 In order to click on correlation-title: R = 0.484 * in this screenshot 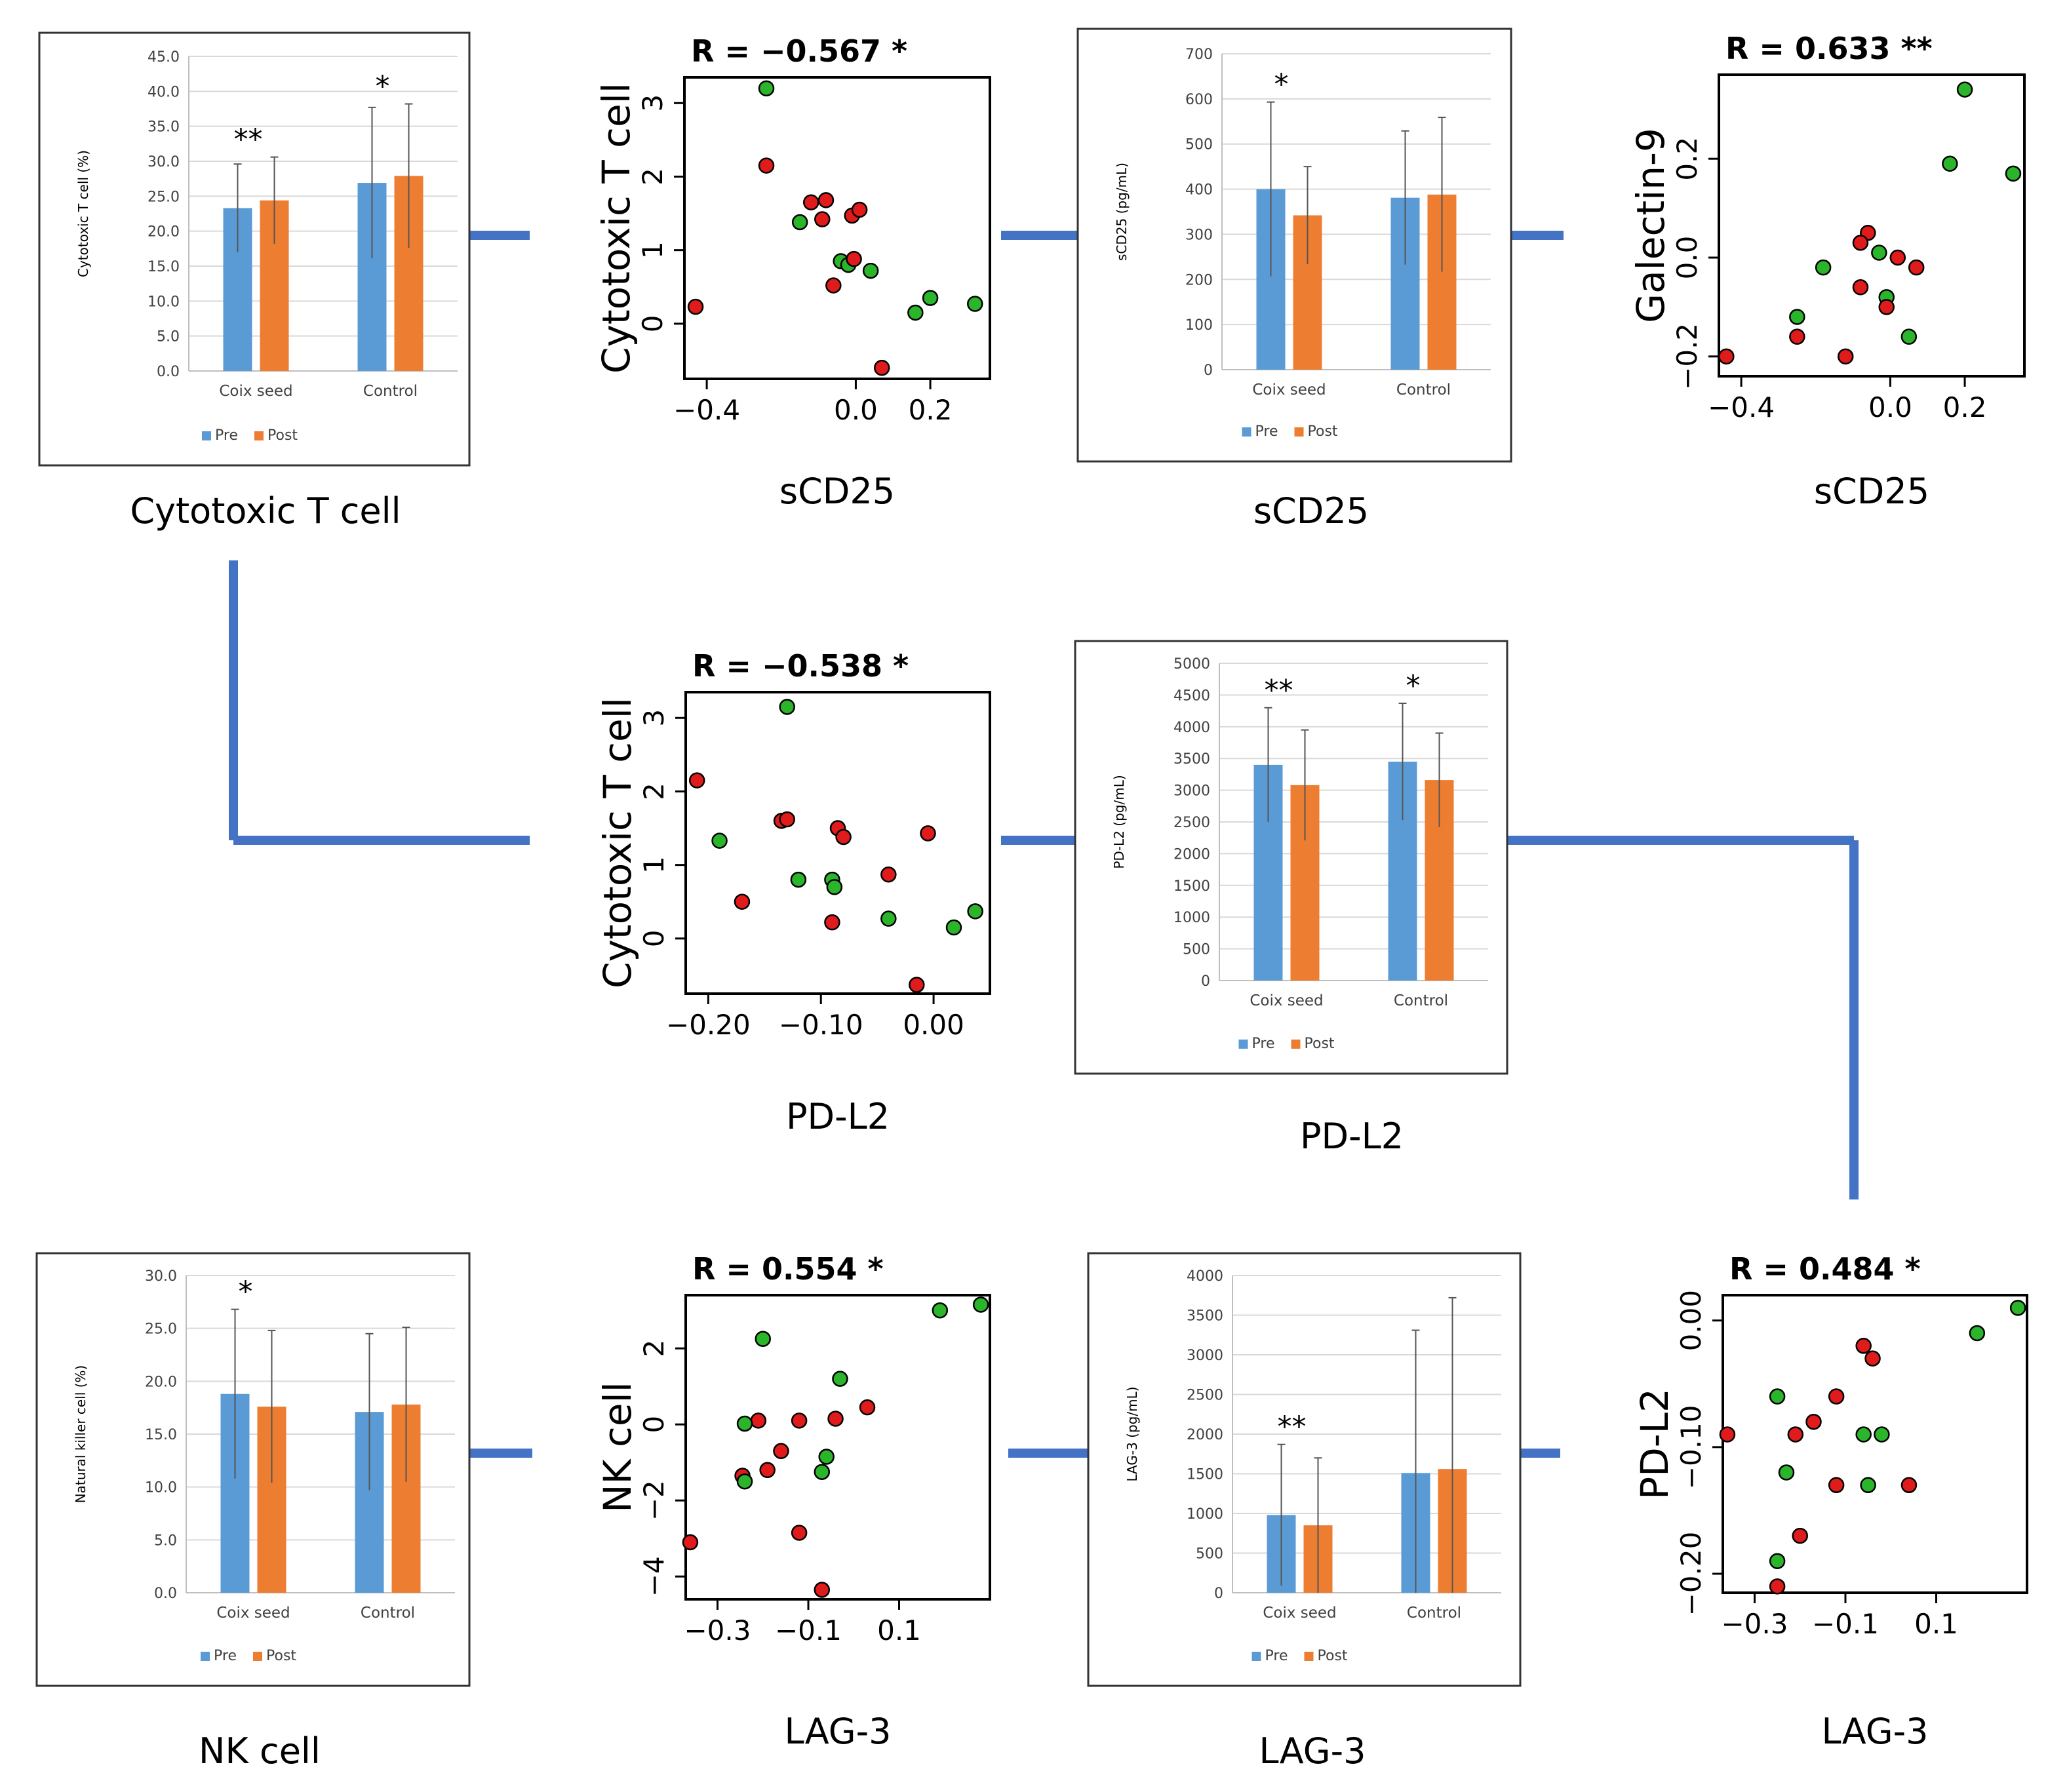, I will do `click(1825, 1269)`.